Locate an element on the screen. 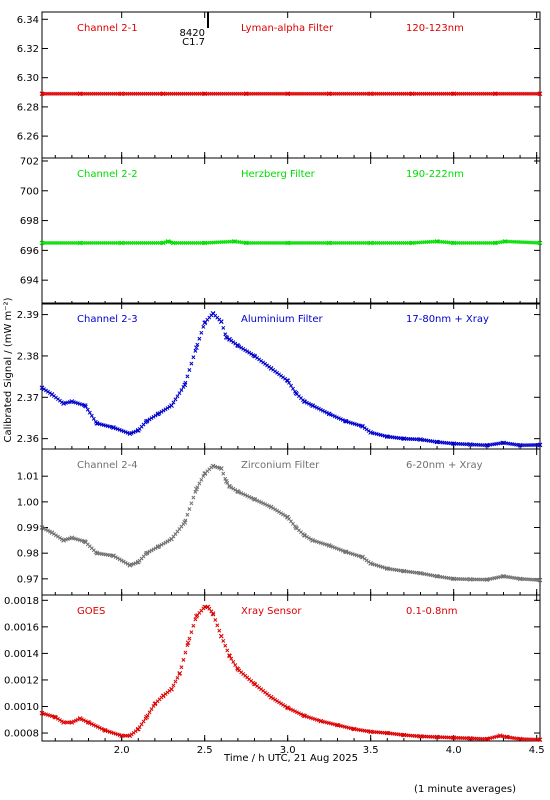 The width and height of the screenshot is (550, 800). y-tick-label: 696 is located at coordinates (29, 251).